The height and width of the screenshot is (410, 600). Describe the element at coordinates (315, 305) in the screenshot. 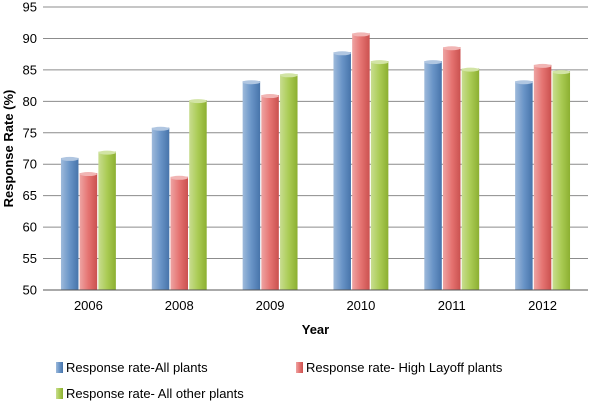

I see `x-axis-ticks: 2006 2008 2009 2010 2011 2012` at that location.